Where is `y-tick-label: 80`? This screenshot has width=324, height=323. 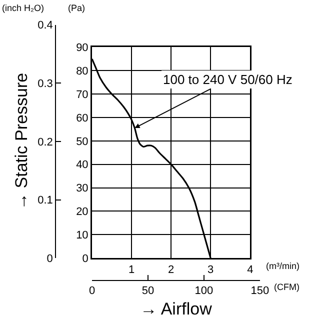 y-tick-label: 80 is located at coordinates (82, 71).